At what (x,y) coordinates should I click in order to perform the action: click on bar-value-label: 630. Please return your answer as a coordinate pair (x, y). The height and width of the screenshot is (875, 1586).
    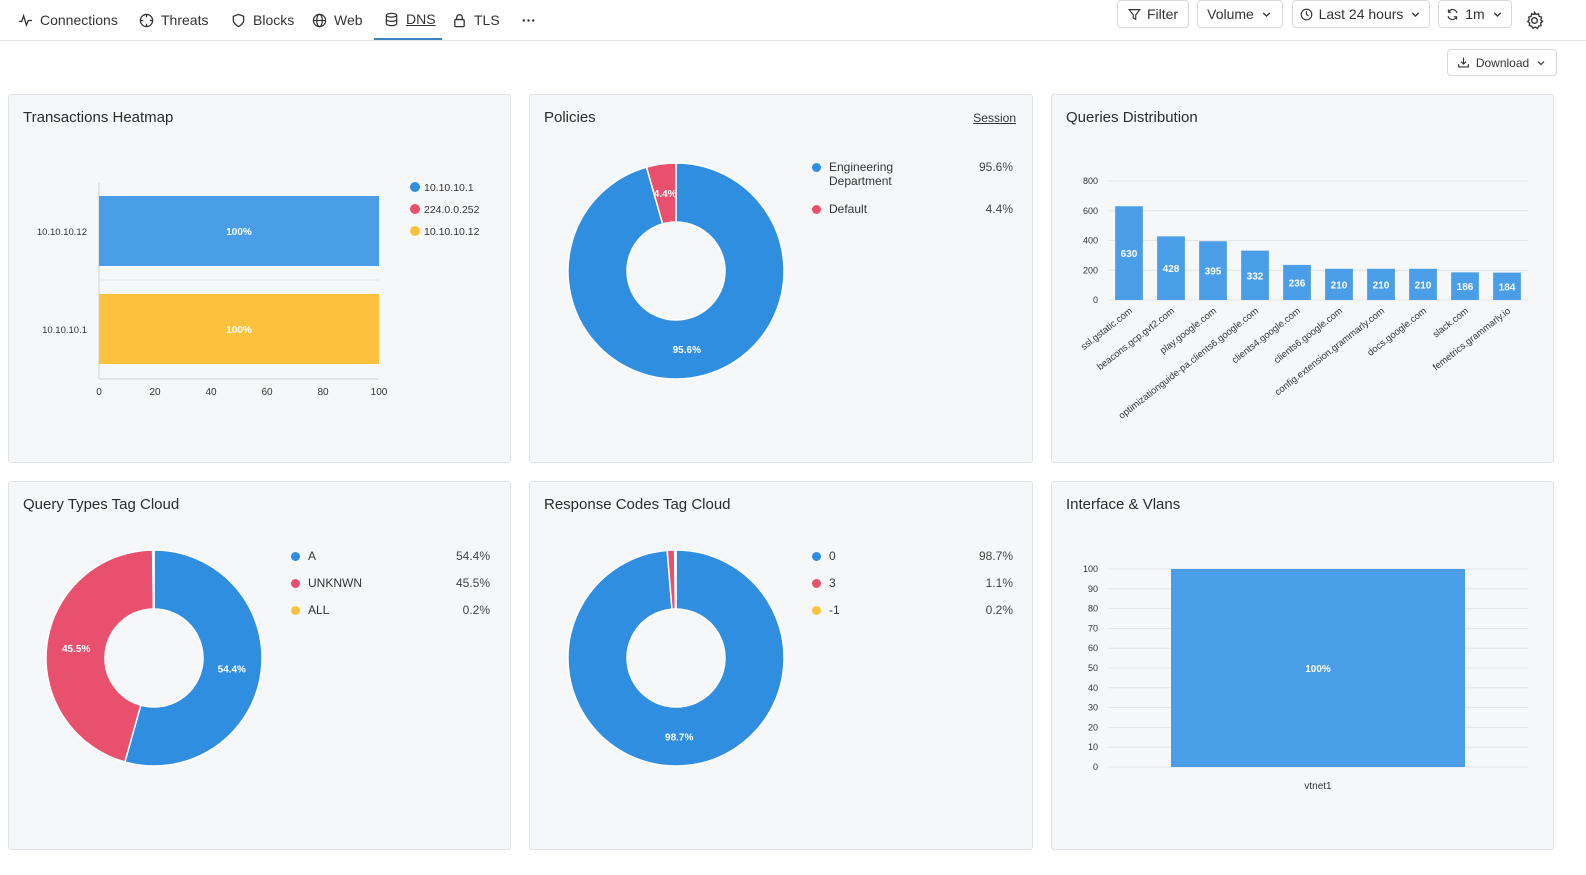
    Looking at the image, I should click on (1129, 254).